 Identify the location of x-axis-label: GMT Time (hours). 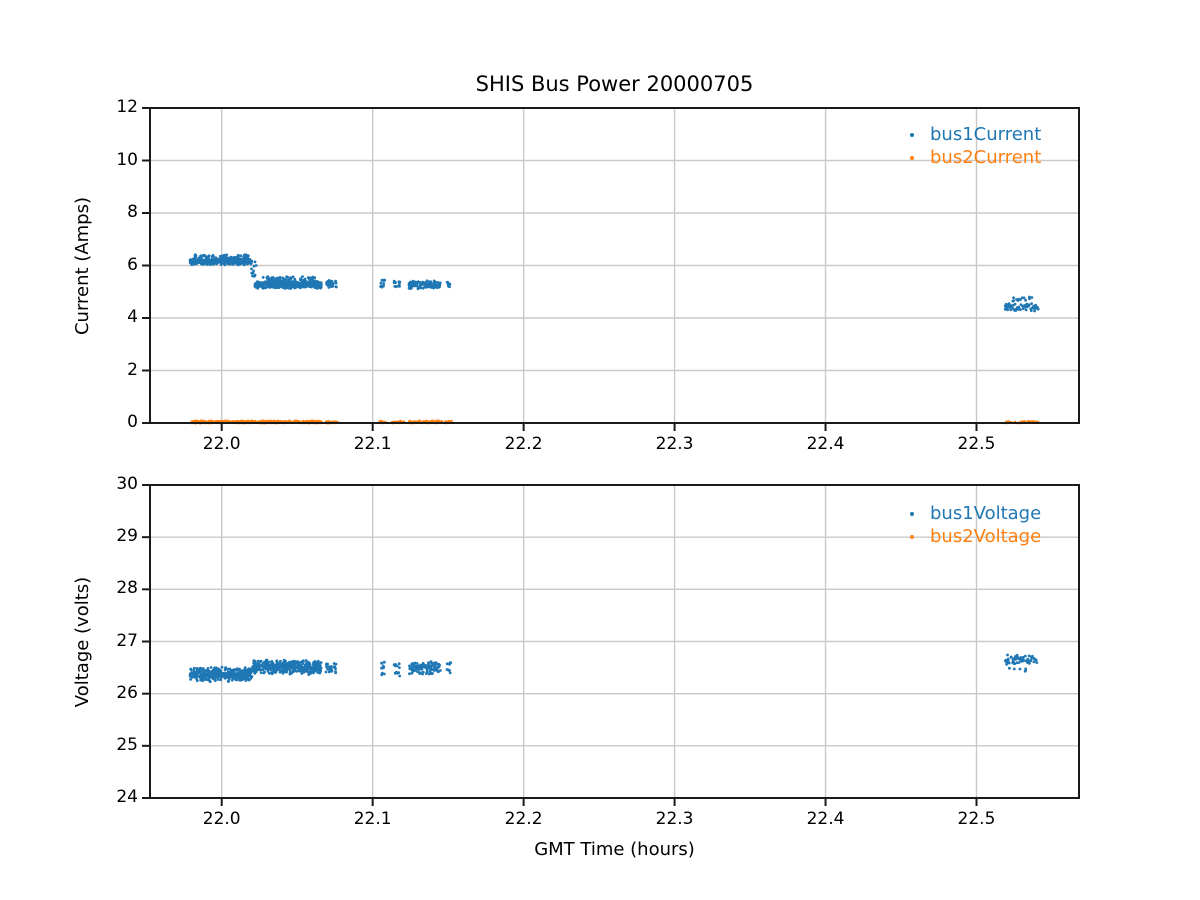
(614, 849).